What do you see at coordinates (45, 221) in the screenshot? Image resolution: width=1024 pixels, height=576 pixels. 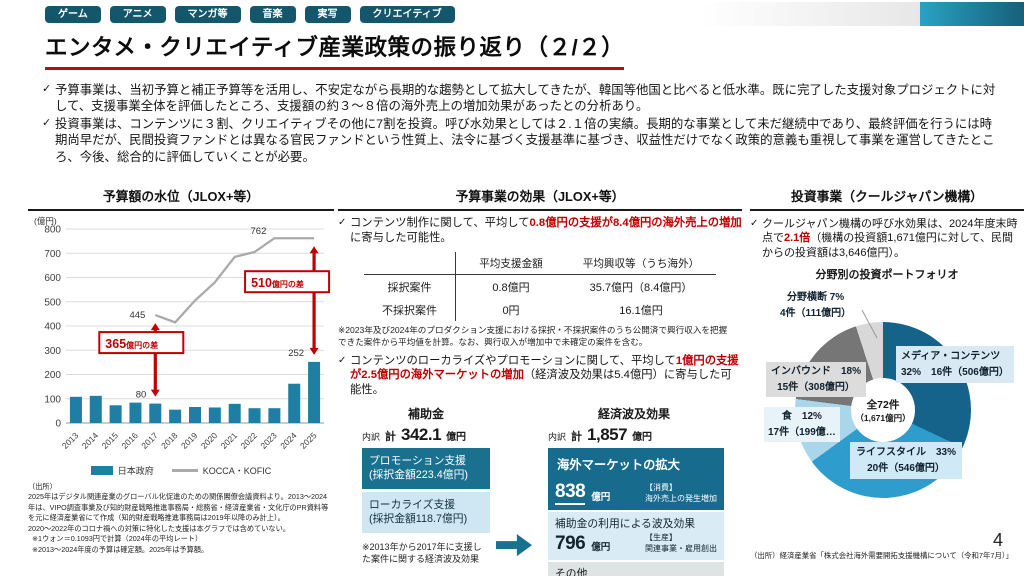 I see `svg-text: (億円)` at bounding box center [45, 221].